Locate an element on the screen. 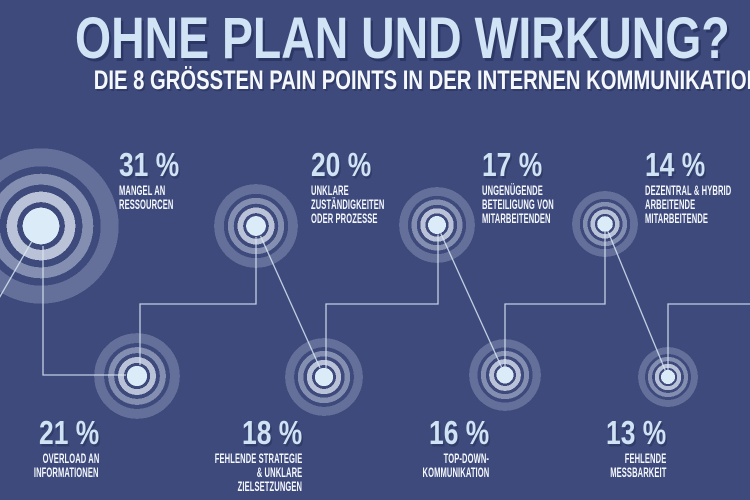 Image resolution: width=750 pixels, height=500 pixels. pain-point-label-line: MANGEL AN is located at coordinates (142, 190).